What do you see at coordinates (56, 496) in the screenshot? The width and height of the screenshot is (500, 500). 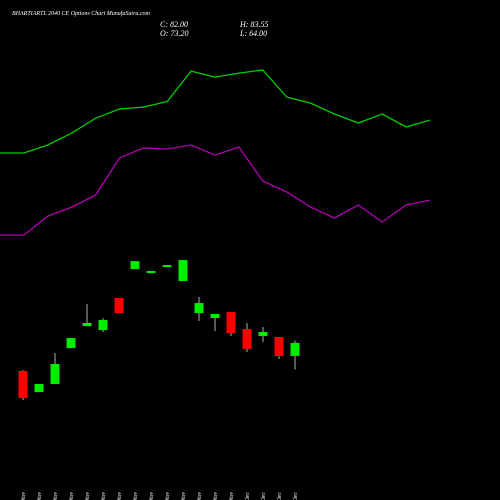 I see `x-tick-label: 11 Nov` at bounding box center [56, 496].